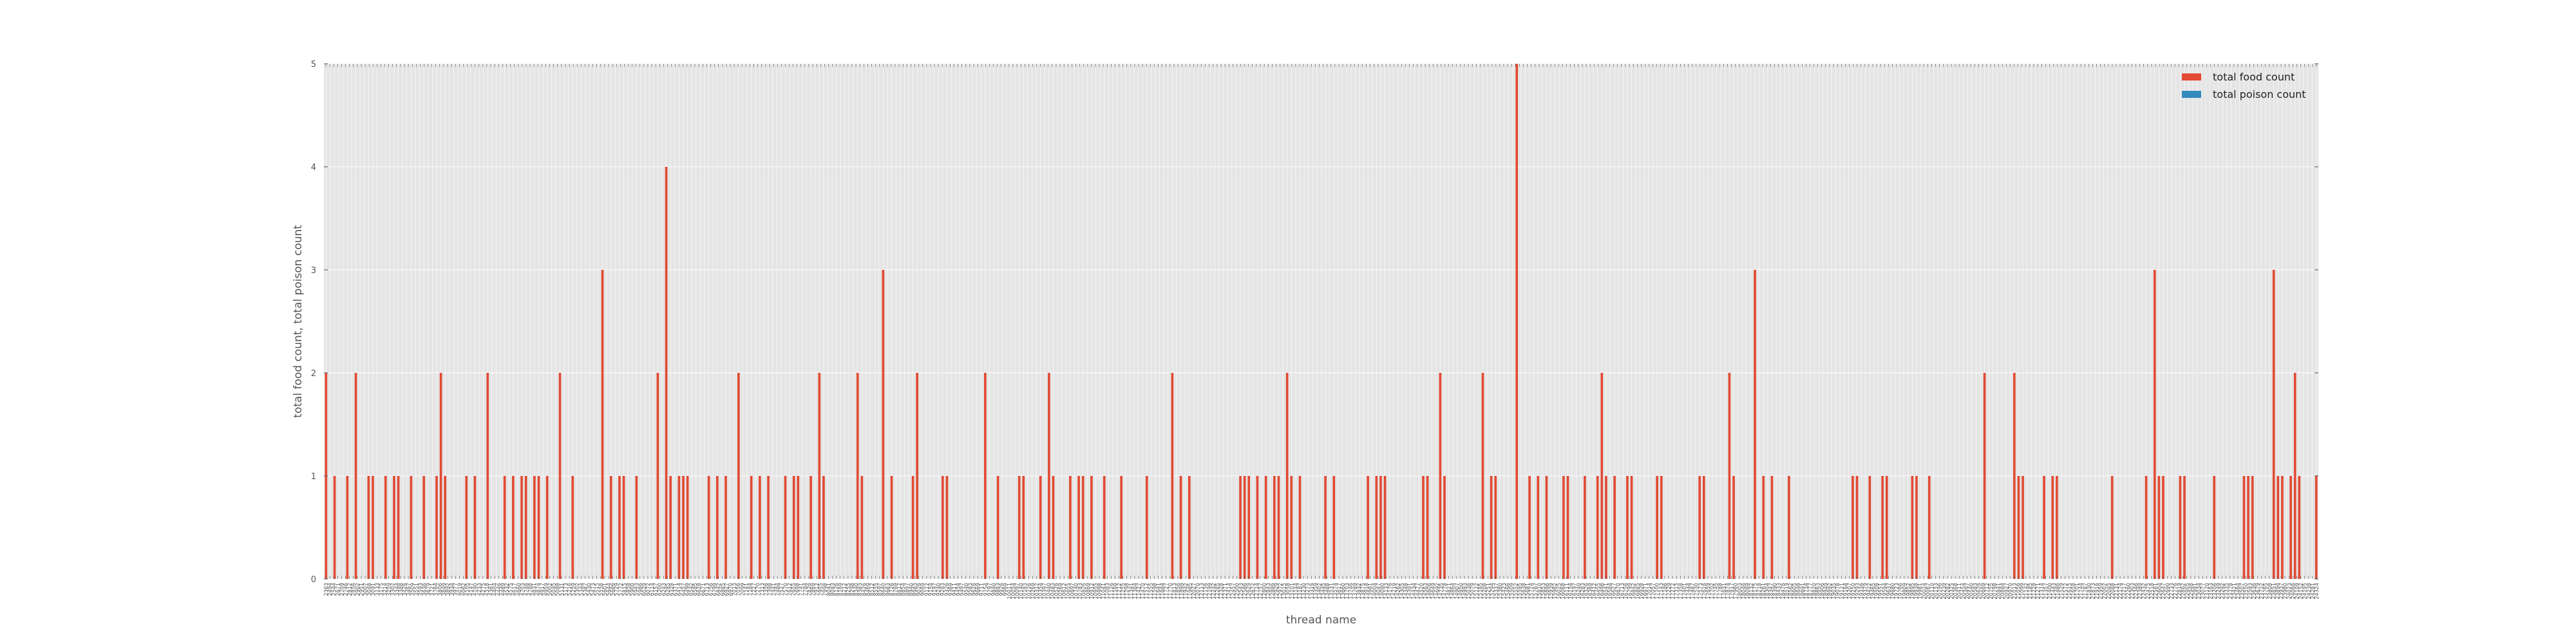  Describe the element at coordinates (358, 589) in the screenshot. I see `x-tick-label: 2902` at that location.